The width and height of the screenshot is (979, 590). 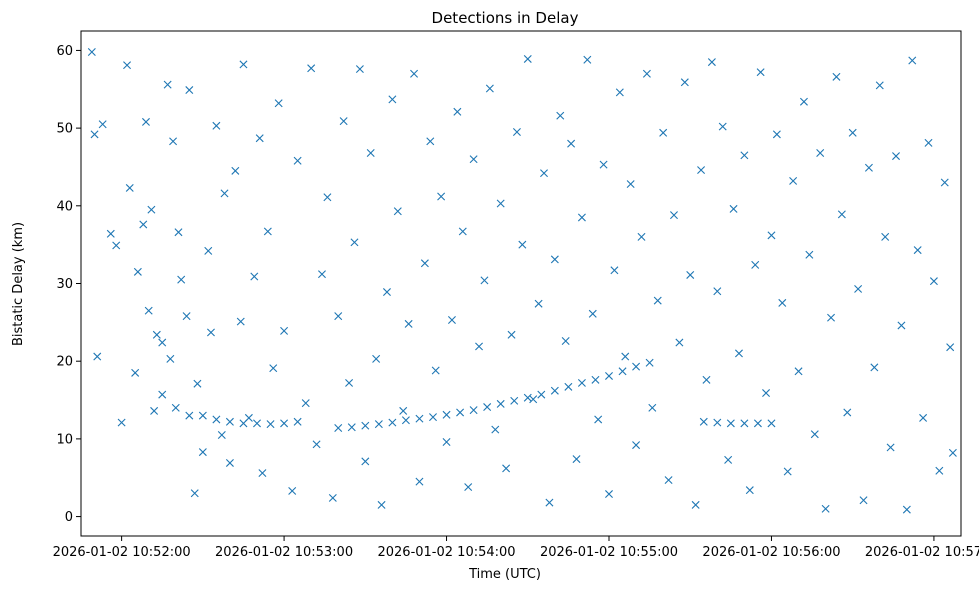 What do you see at coordinates (504, 574) in the screenshot?
I see `x-axis-label: Time (UTC)` at bounding box center [504, 574].